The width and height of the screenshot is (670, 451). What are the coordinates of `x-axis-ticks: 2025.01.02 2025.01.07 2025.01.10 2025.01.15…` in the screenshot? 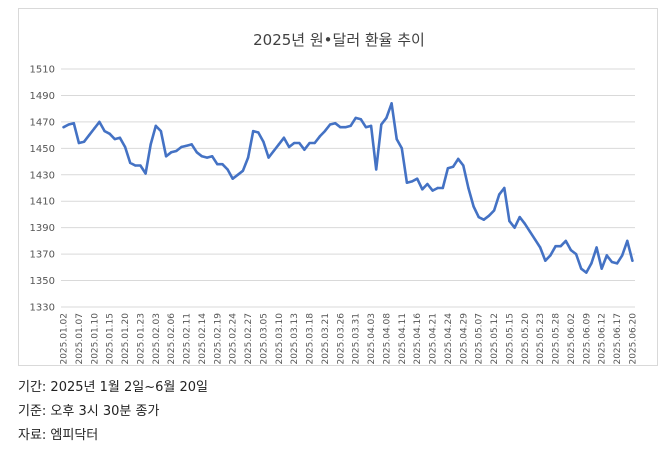 It's located at (349, 339).